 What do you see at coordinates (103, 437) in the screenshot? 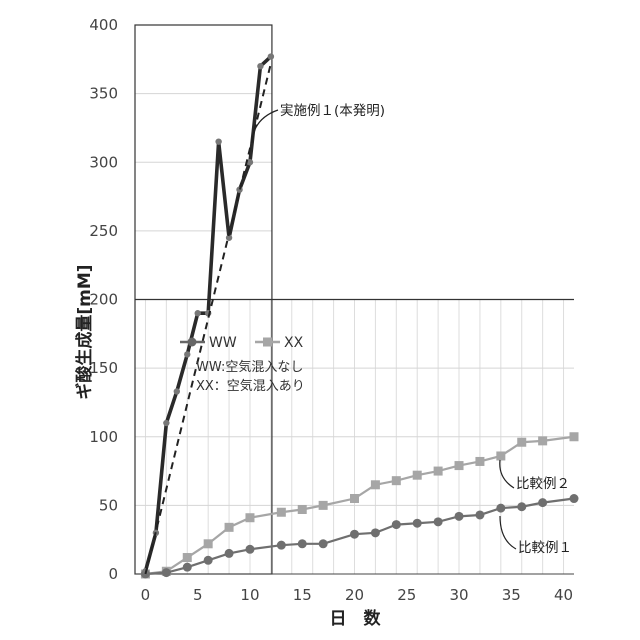
I see `y-tick-label: 100` at bounding box center [103, 437].